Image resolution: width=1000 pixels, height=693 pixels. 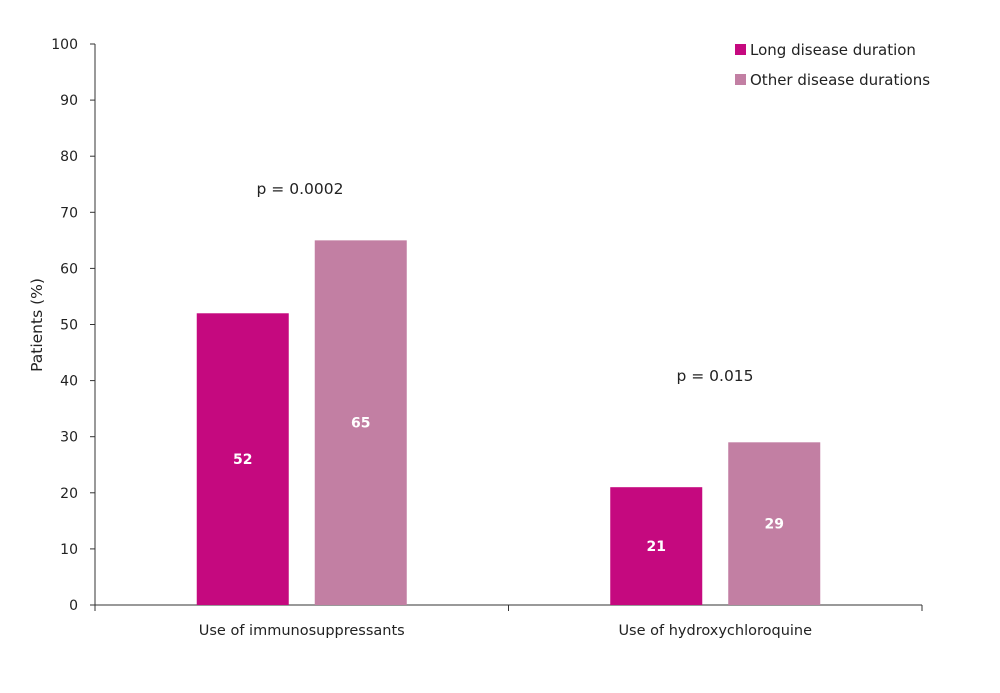 I want to click on y-tick-label: 30, so click(x=69, y=438).